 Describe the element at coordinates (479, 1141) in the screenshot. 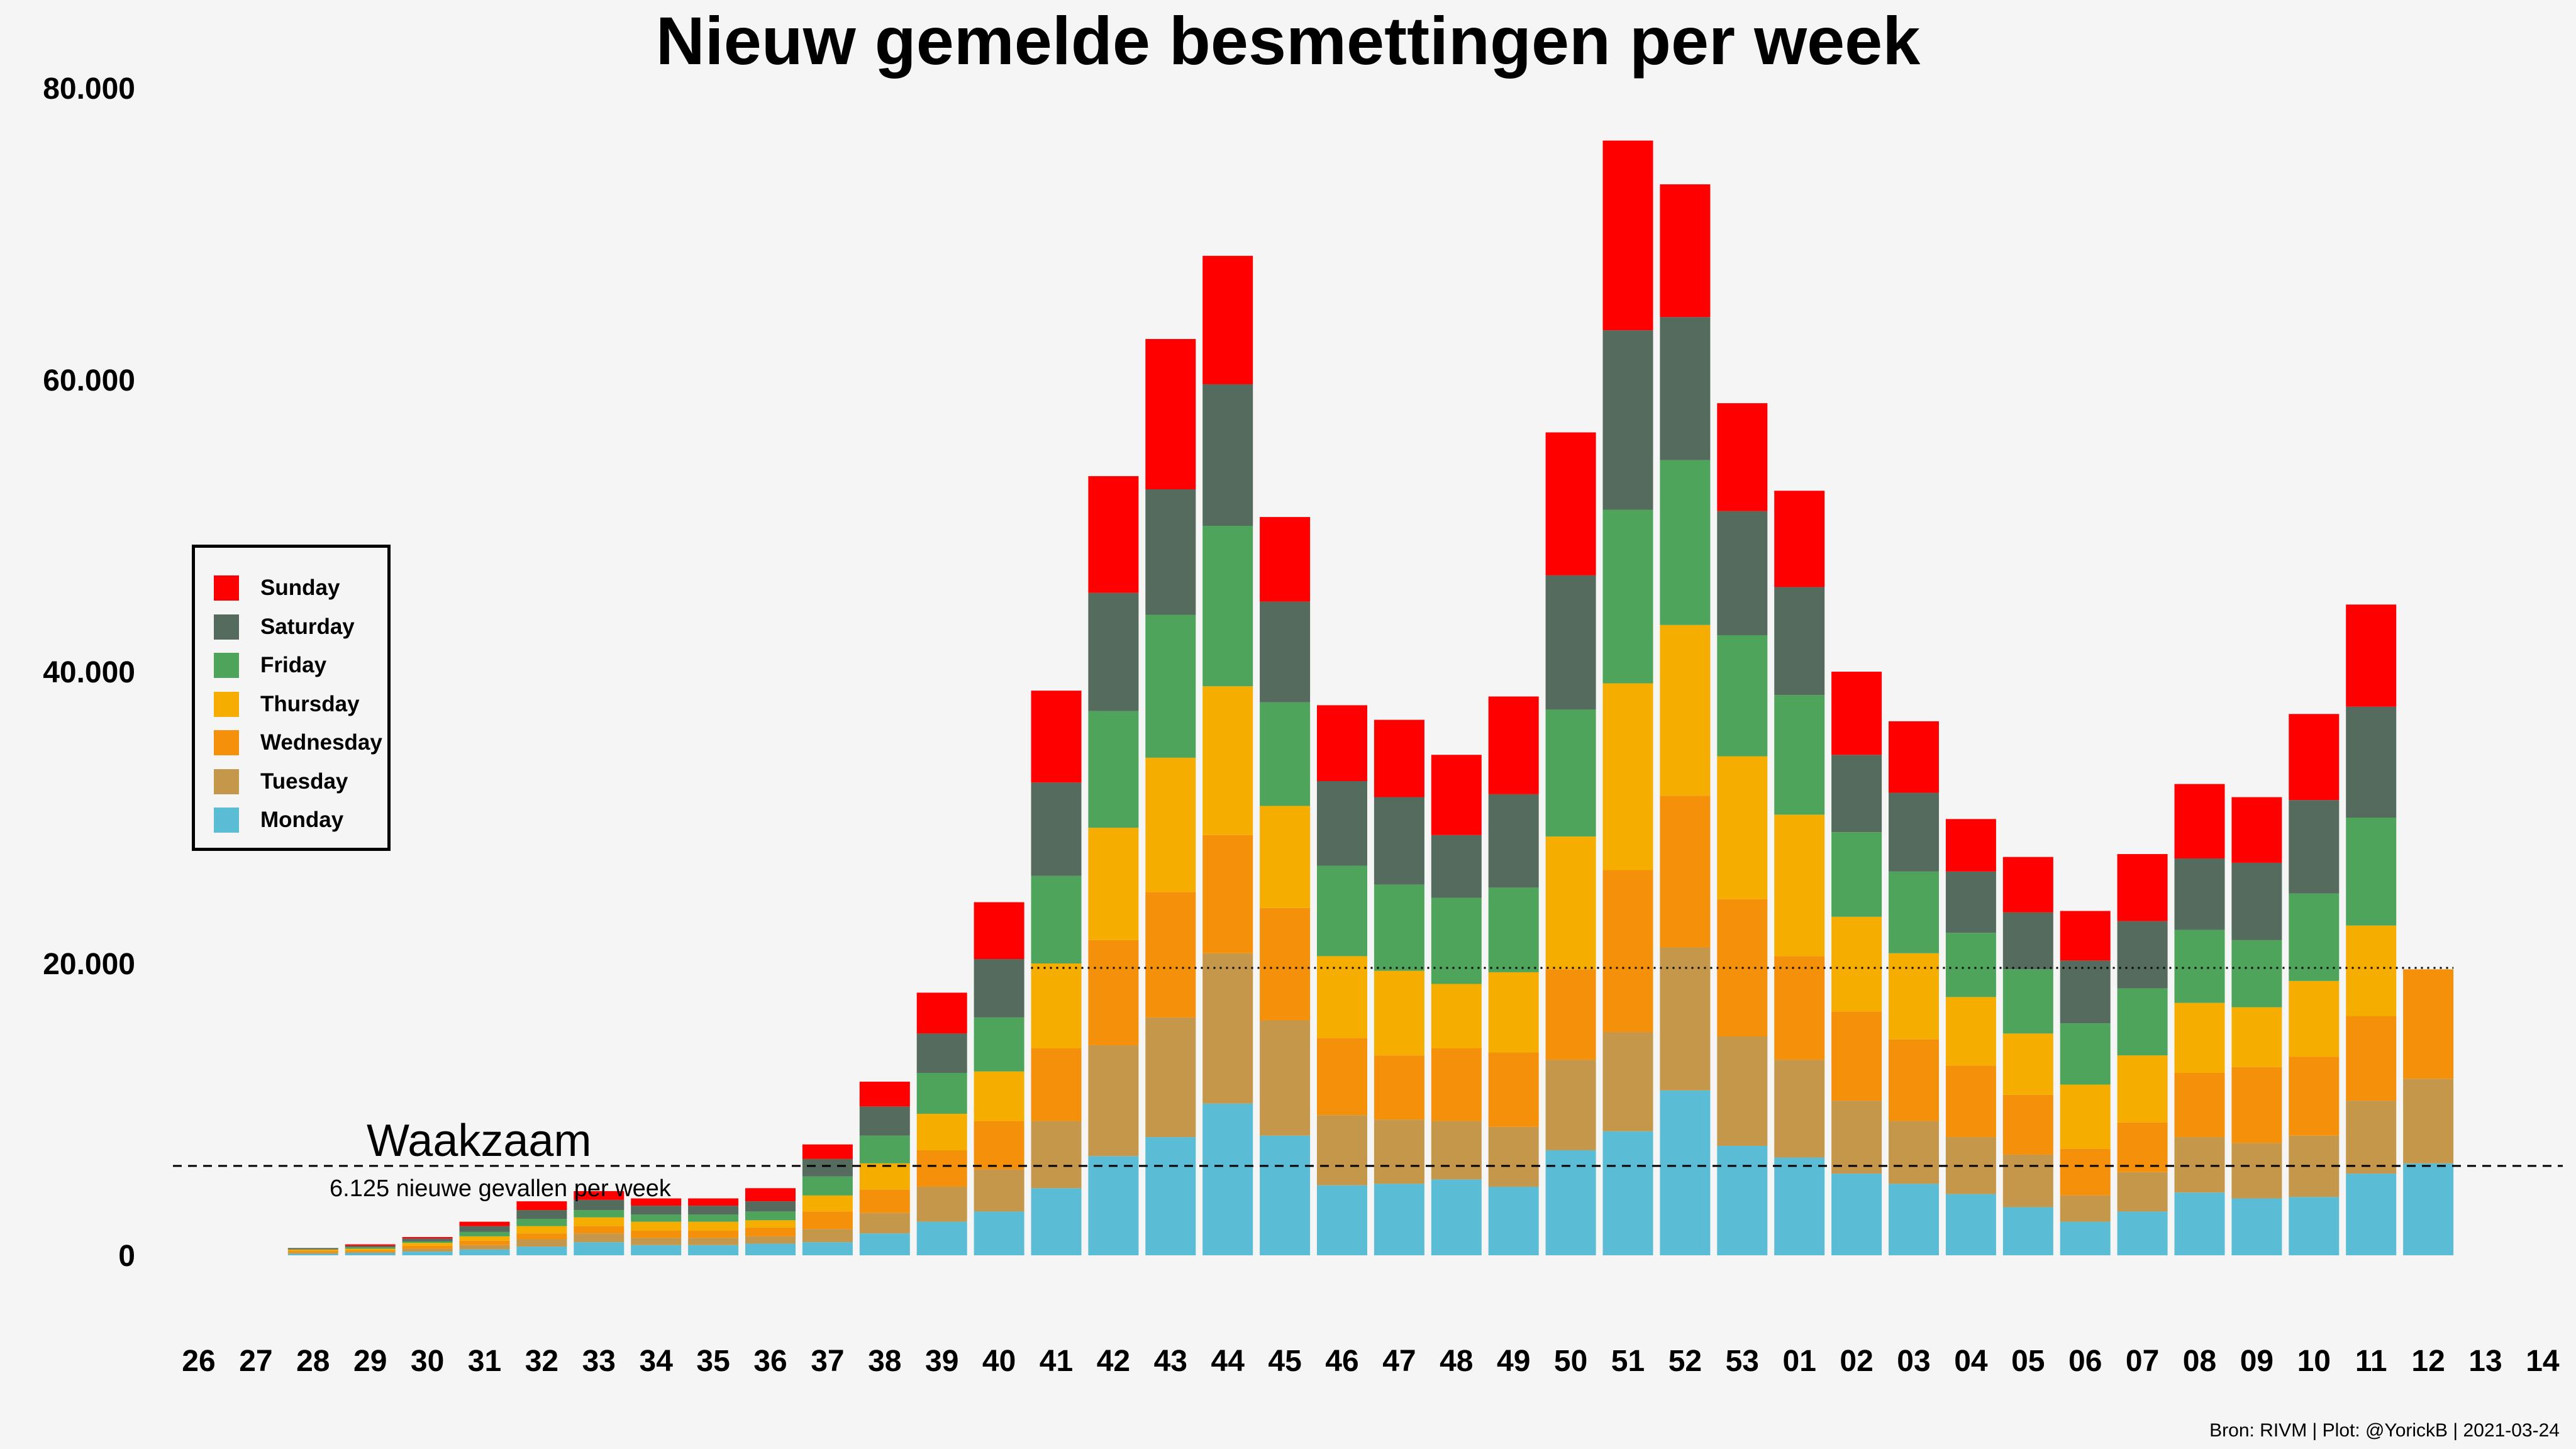

I see `reference-line-label: Waakzaam` at that location.